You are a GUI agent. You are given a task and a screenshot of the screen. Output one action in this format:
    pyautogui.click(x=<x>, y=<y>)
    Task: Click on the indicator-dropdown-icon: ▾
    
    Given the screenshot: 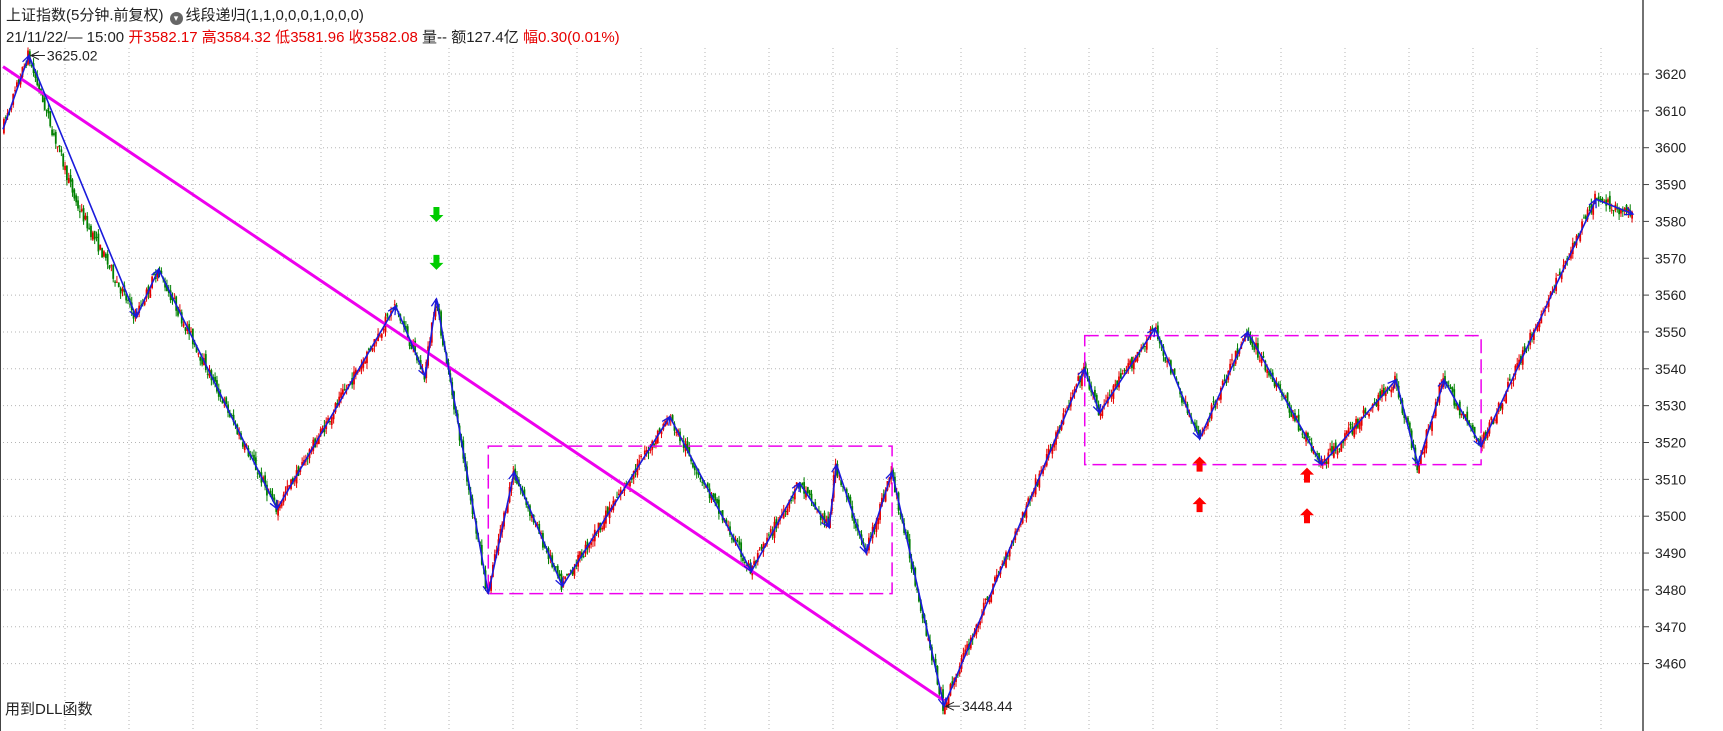 What is the action you would take?
    pyautogui.click(x=176, y=18)
    